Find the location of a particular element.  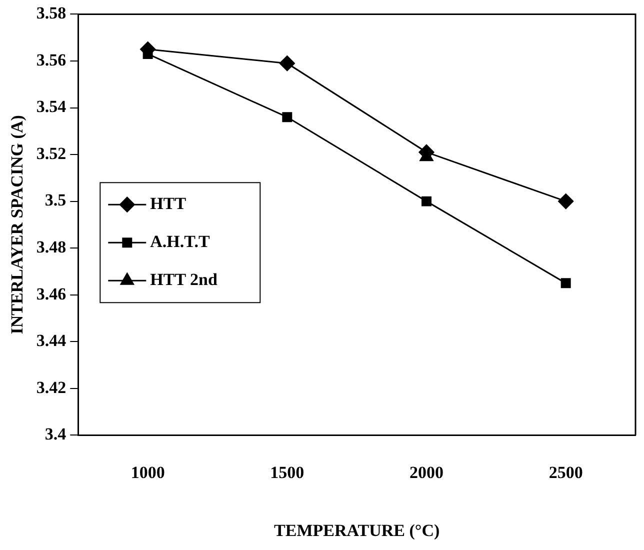

y-tick-label: 3.5 is located at coordinates (55, 200).